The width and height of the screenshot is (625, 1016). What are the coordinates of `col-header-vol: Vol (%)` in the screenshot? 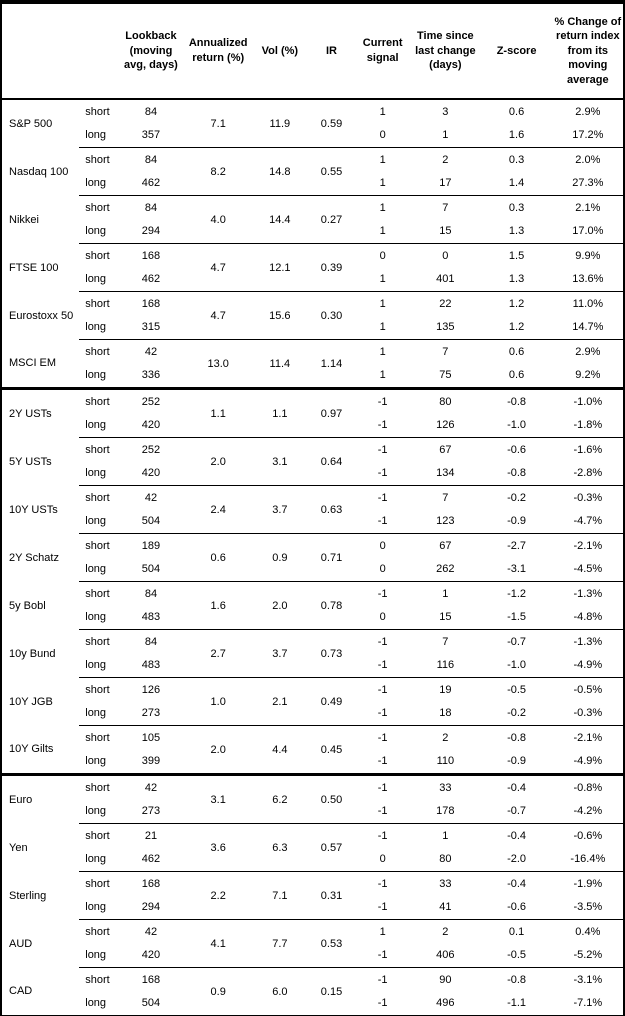 It's located at (279, 51).